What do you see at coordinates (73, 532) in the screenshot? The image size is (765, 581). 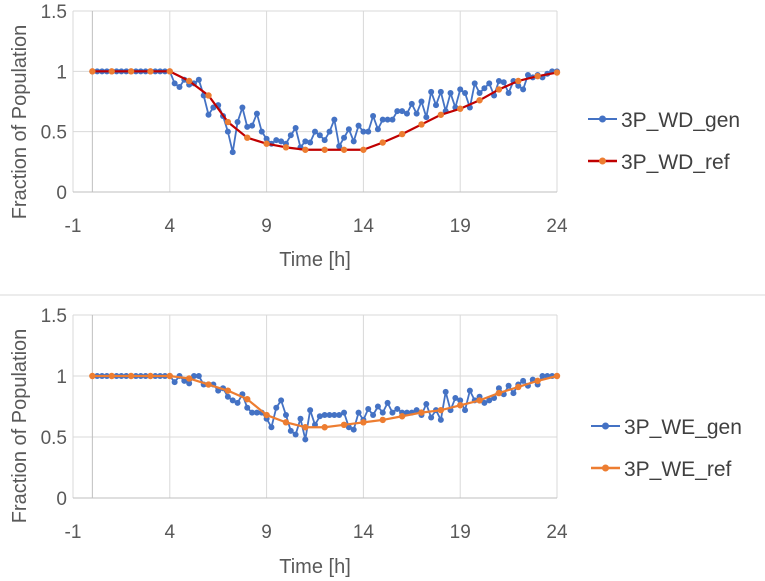 I see `x-tick-label: -1` at bounding box center [73, 532].